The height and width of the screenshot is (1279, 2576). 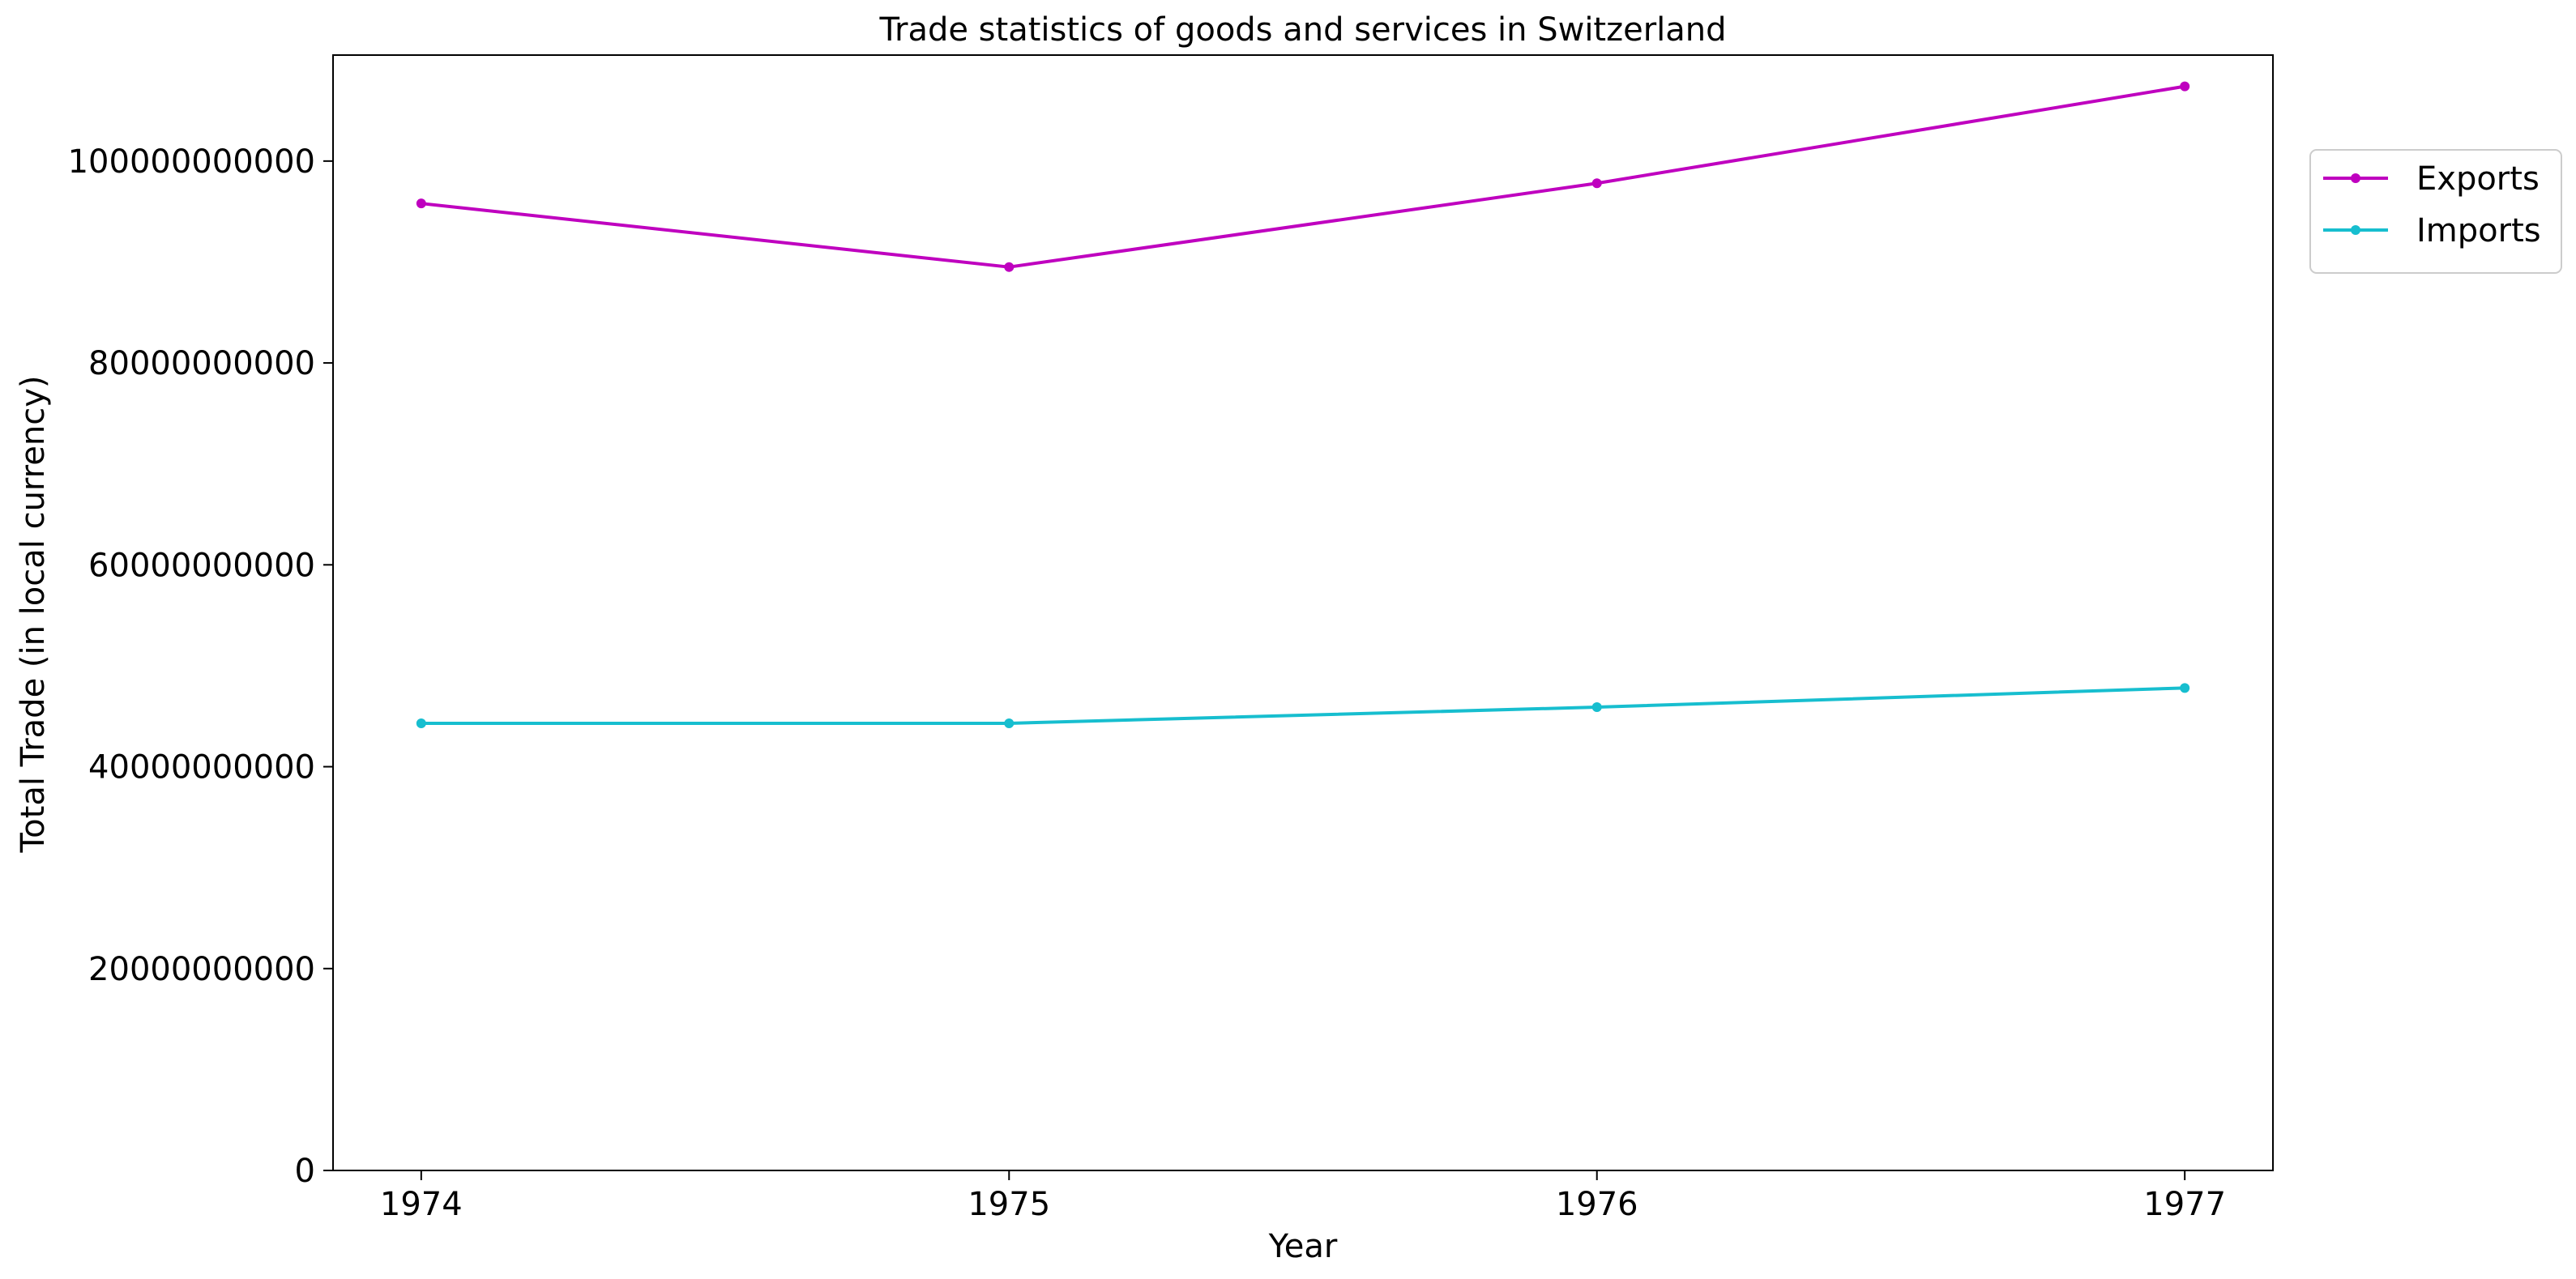 What do you see at coordinates (201, 969) in the screenshot?
I see `y-tick-label: 20000000000` at bounding box center [201, 969].